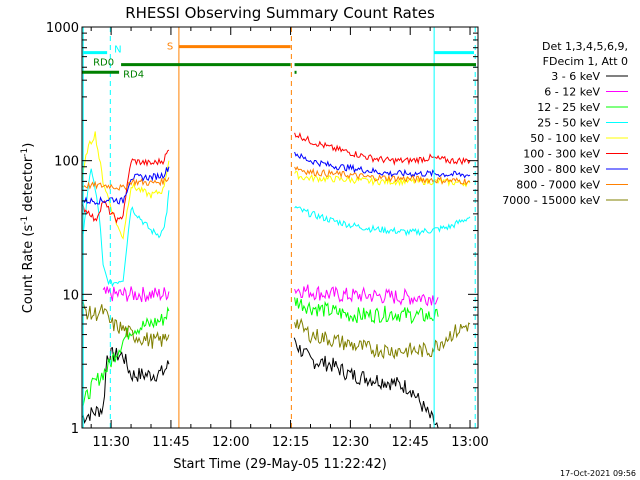 The image size is (640, 480). Describe the element at coordinates (561, 154) in the screenshot. I see `legend-entry-6: 100 - 300 keV` at that location.